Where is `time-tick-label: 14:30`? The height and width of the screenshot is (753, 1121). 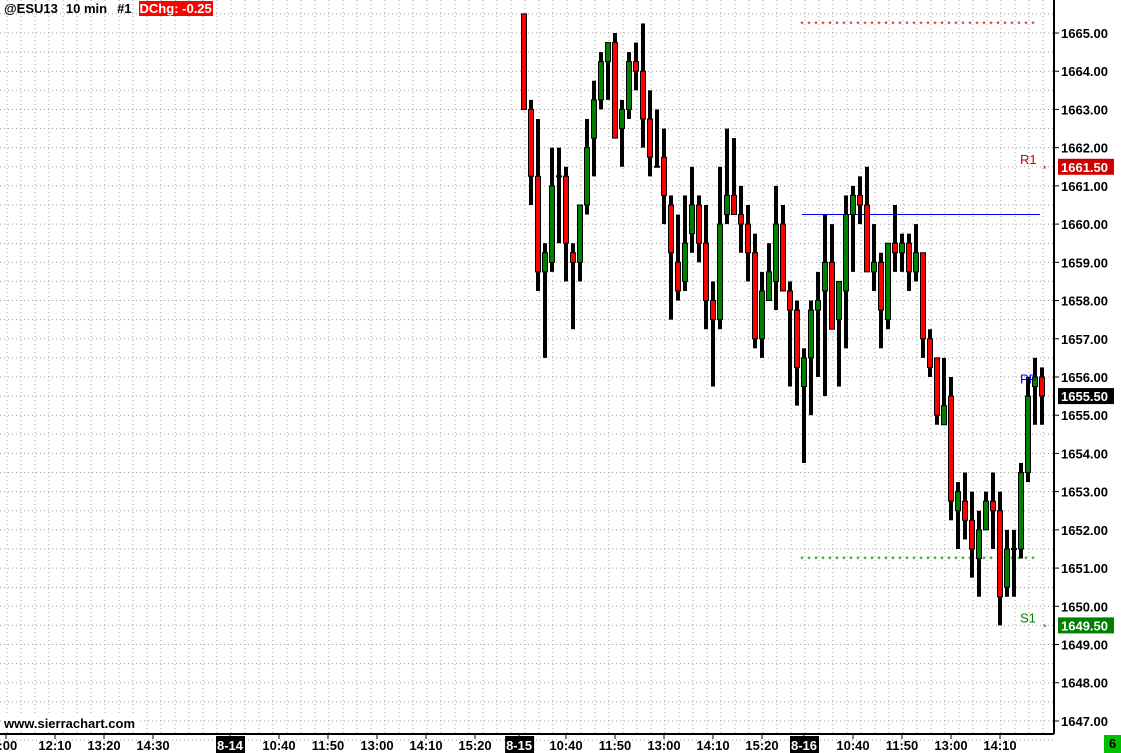
time-tick-label: 14:30 is located at coordinates (152, 745).